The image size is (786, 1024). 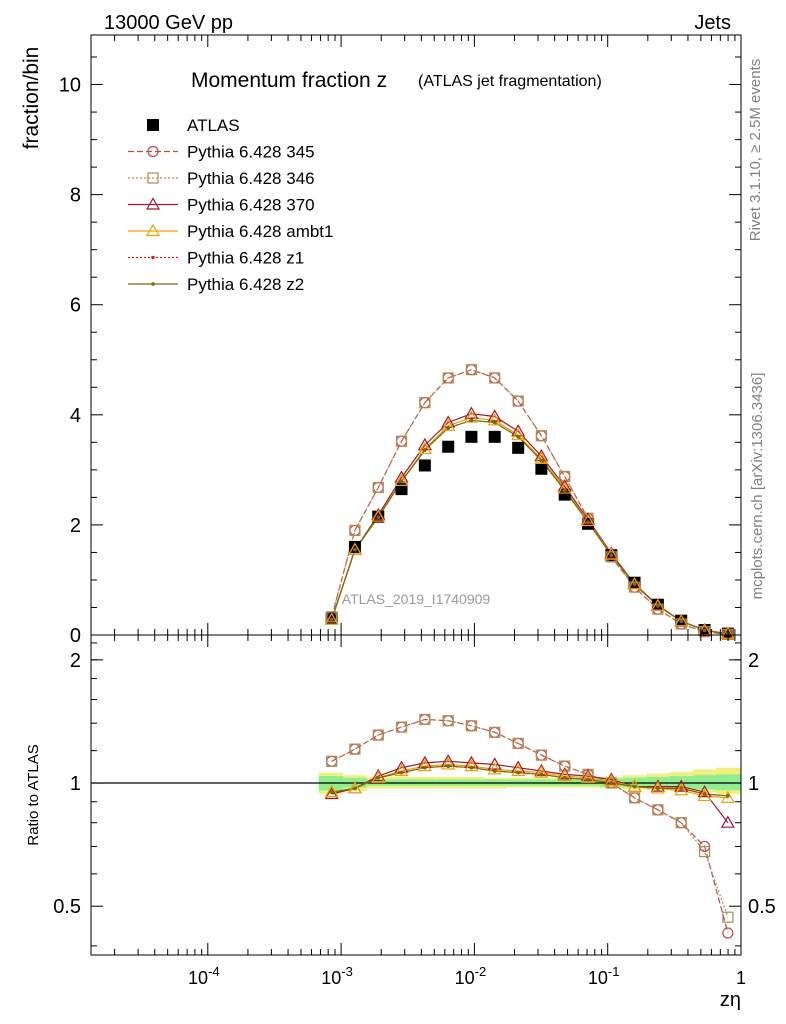 What do you see at coordinates (416, 781) in the screenshot?
I see `uncertainty-band` at bounding box center [416, 781].